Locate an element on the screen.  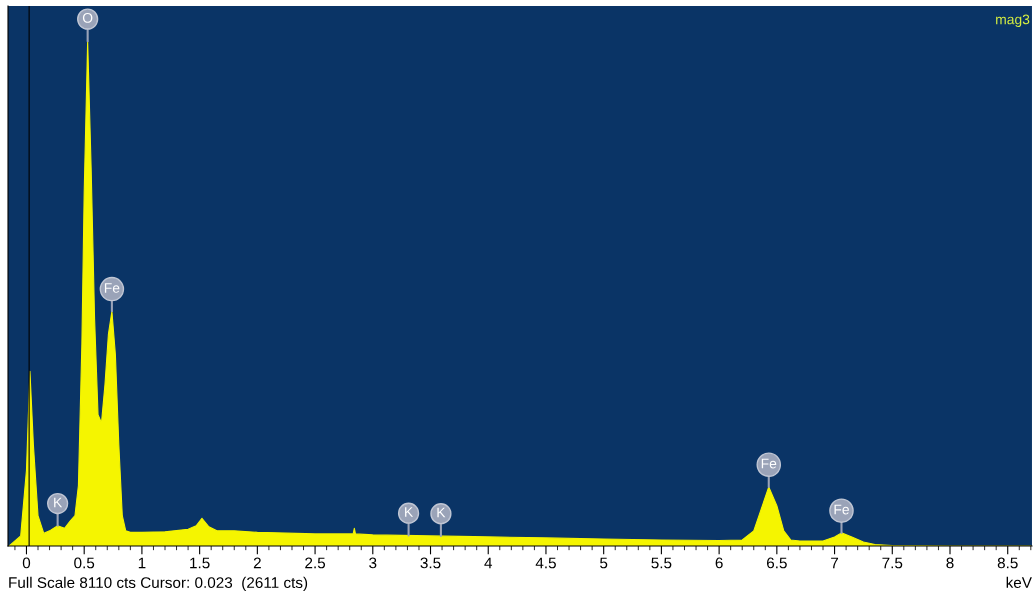
x-tick-label: 8 is located at coordinates (950, 563).